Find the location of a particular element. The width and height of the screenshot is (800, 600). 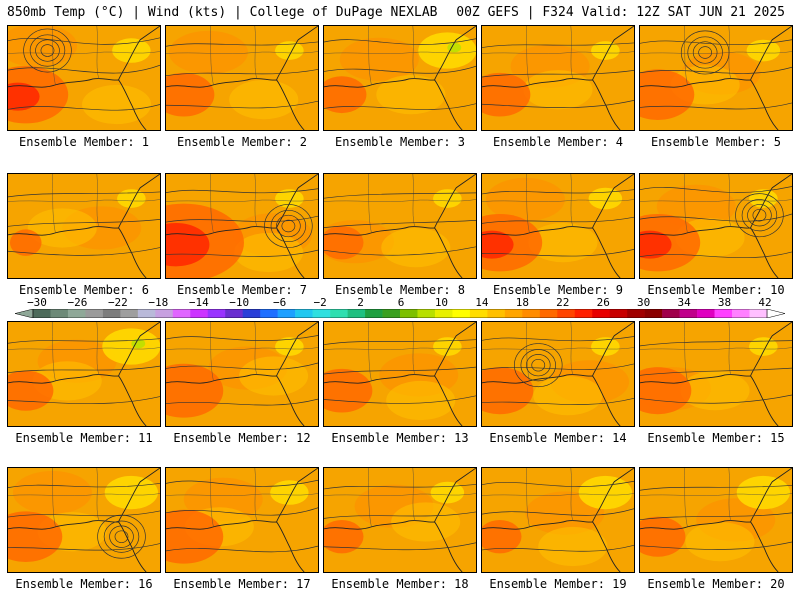

member-label: Ensemble Member: 7 is located at coordinates (242, 290).